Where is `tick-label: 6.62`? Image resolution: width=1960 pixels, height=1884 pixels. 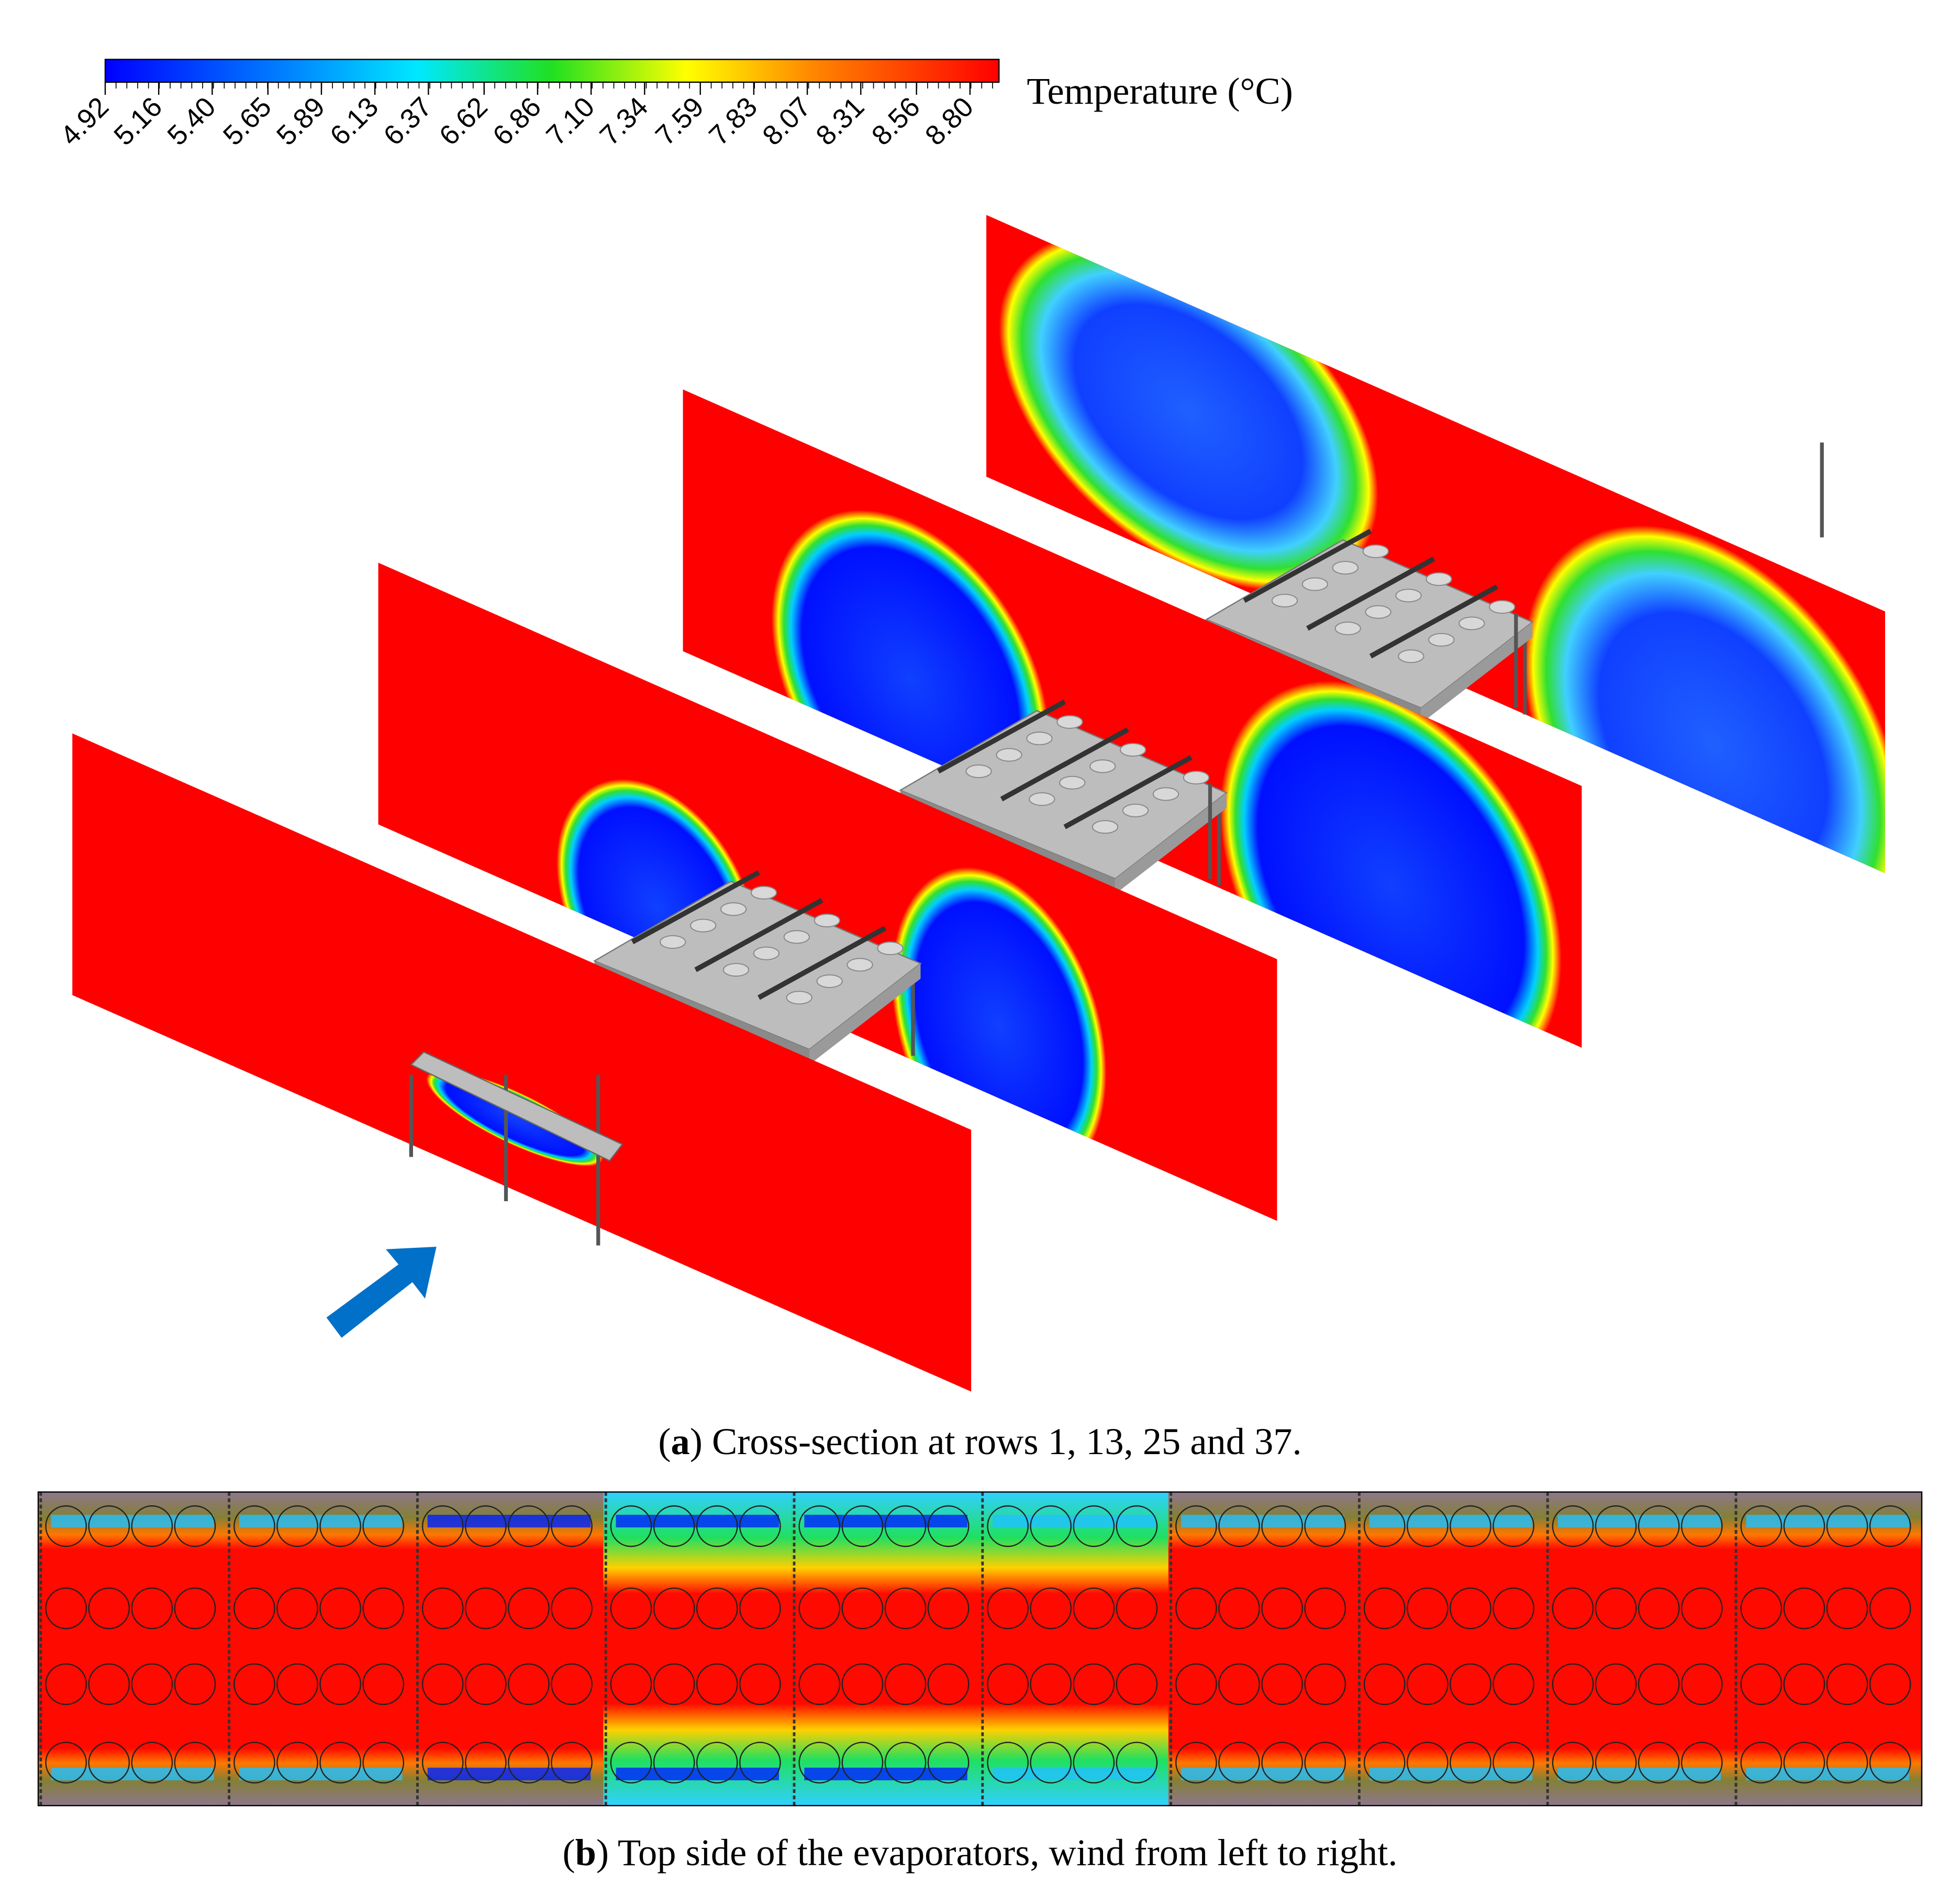 tick-label: 6.62 is located at coordinates (463, 121).